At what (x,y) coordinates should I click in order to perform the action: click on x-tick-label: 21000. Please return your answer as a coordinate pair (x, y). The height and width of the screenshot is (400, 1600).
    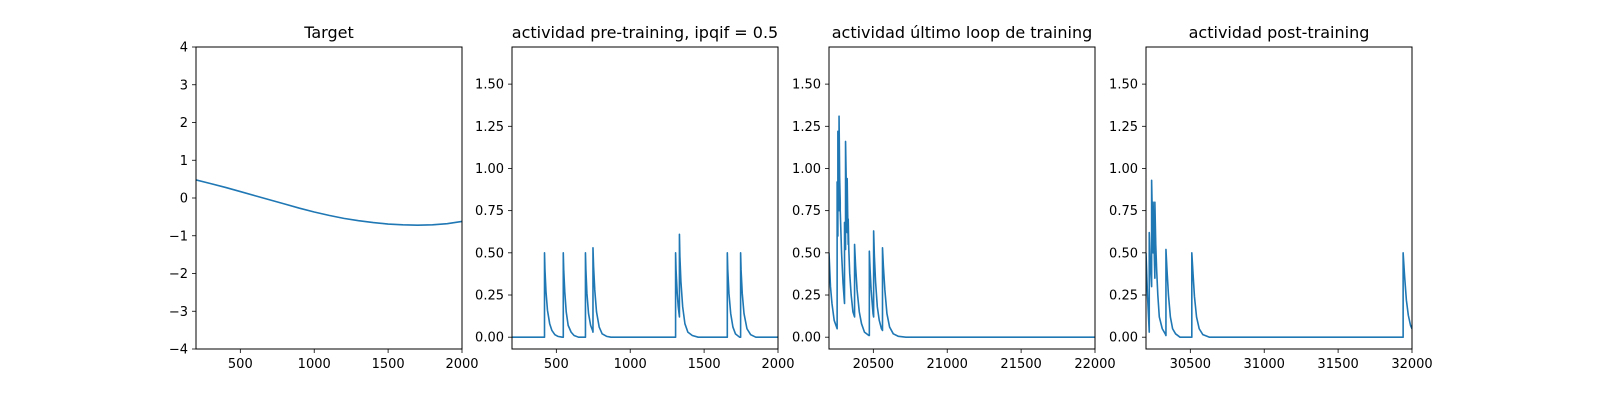
    Looking at the image, I should click on (947, 364).